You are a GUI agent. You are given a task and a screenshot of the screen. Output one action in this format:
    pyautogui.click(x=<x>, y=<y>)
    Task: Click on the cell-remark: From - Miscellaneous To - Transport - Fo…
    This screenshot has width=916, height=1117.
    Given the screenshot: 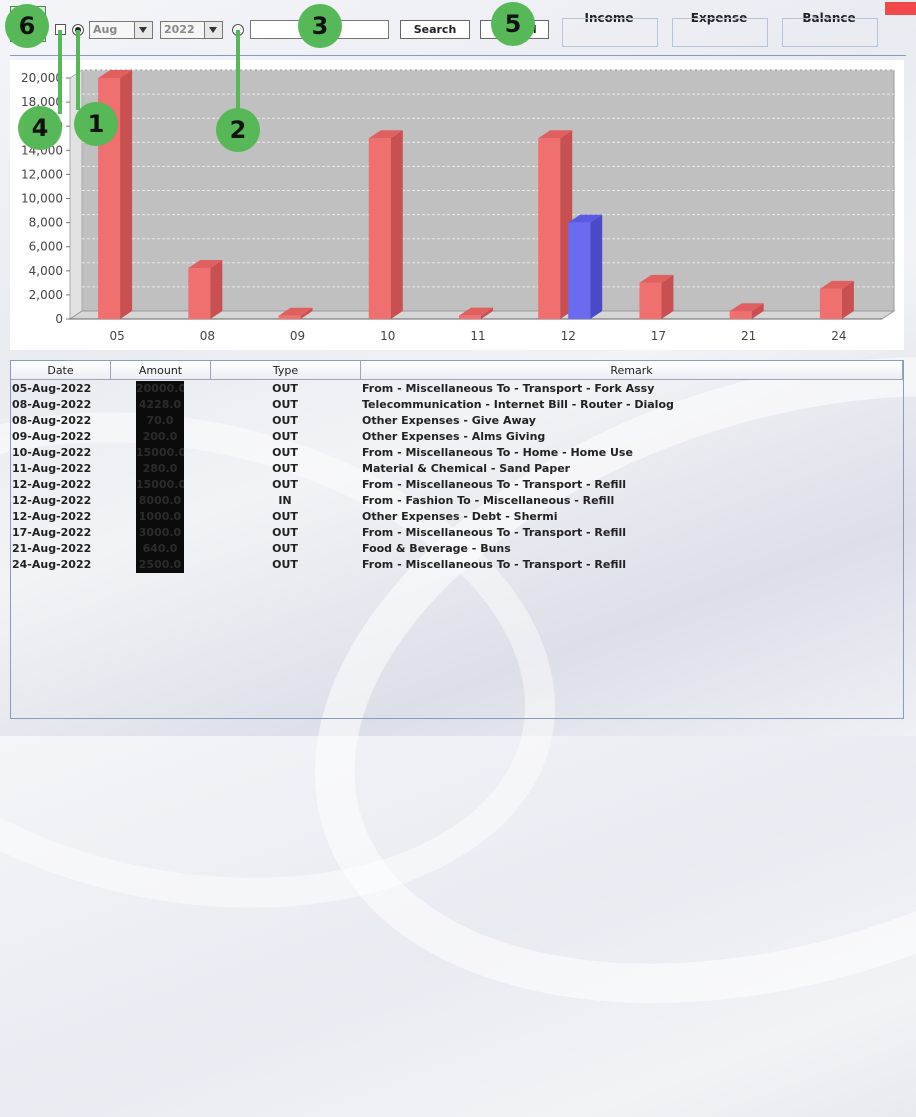 What is the action you would take?
    pyautogui.click(x=508, y=388)
    